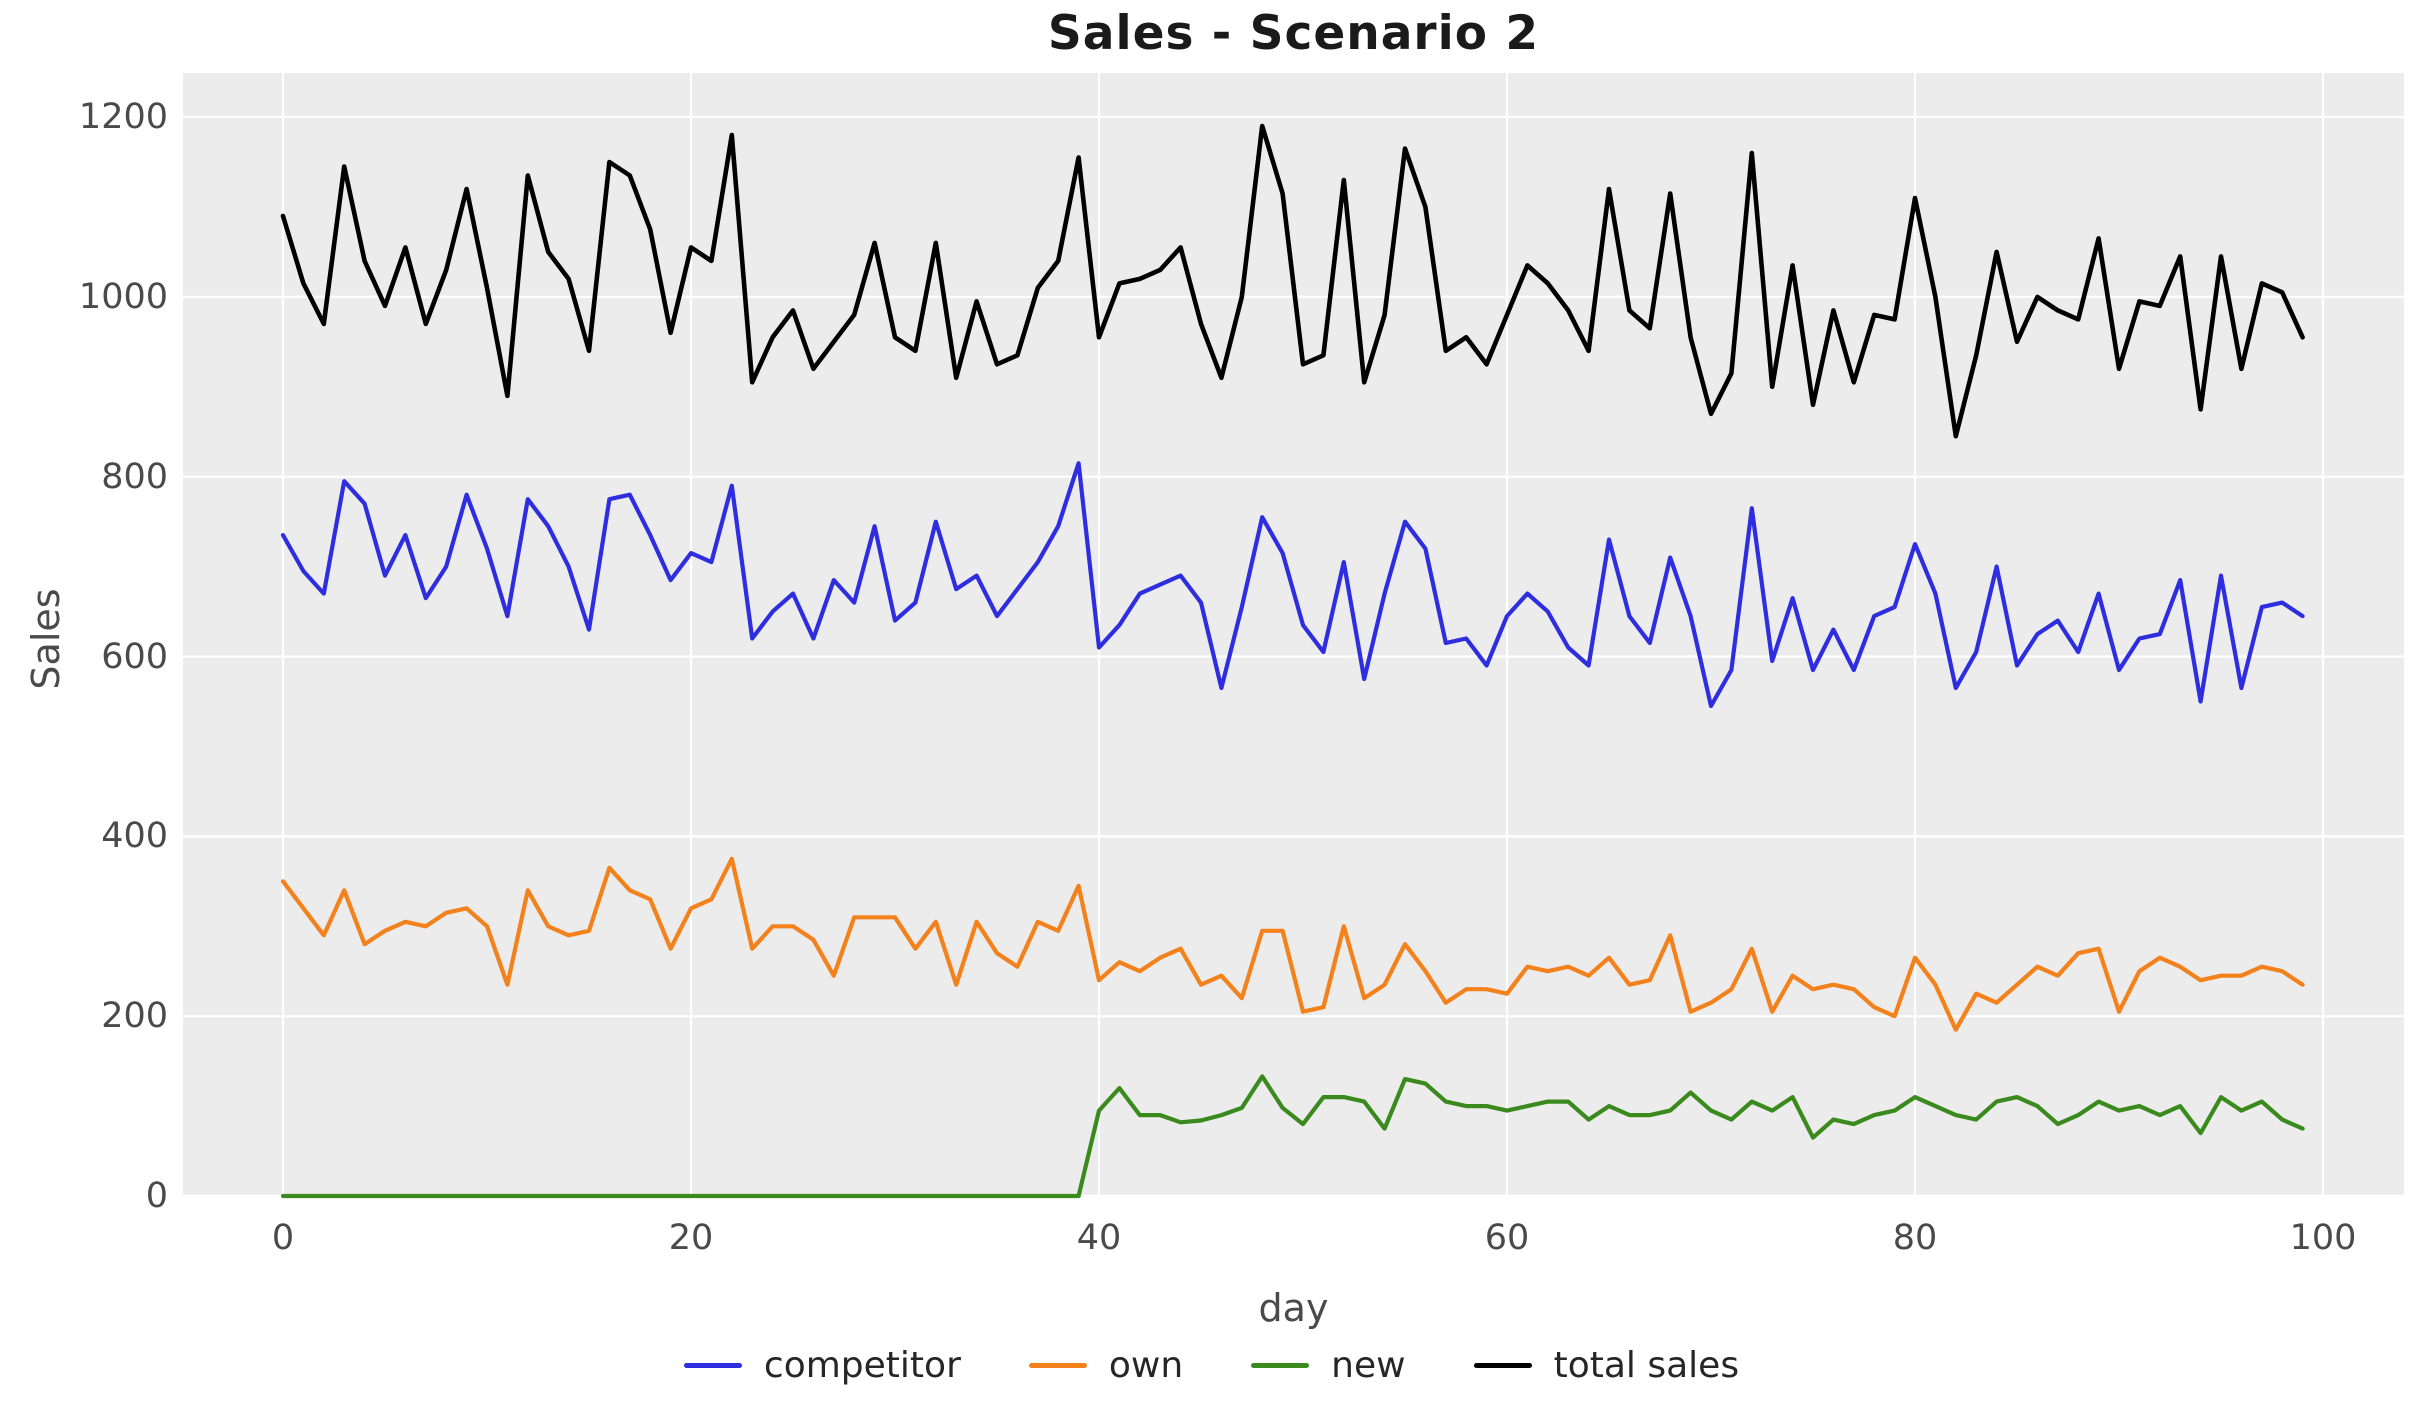  I want to click on series-line-competitor, so click(1292, 585).